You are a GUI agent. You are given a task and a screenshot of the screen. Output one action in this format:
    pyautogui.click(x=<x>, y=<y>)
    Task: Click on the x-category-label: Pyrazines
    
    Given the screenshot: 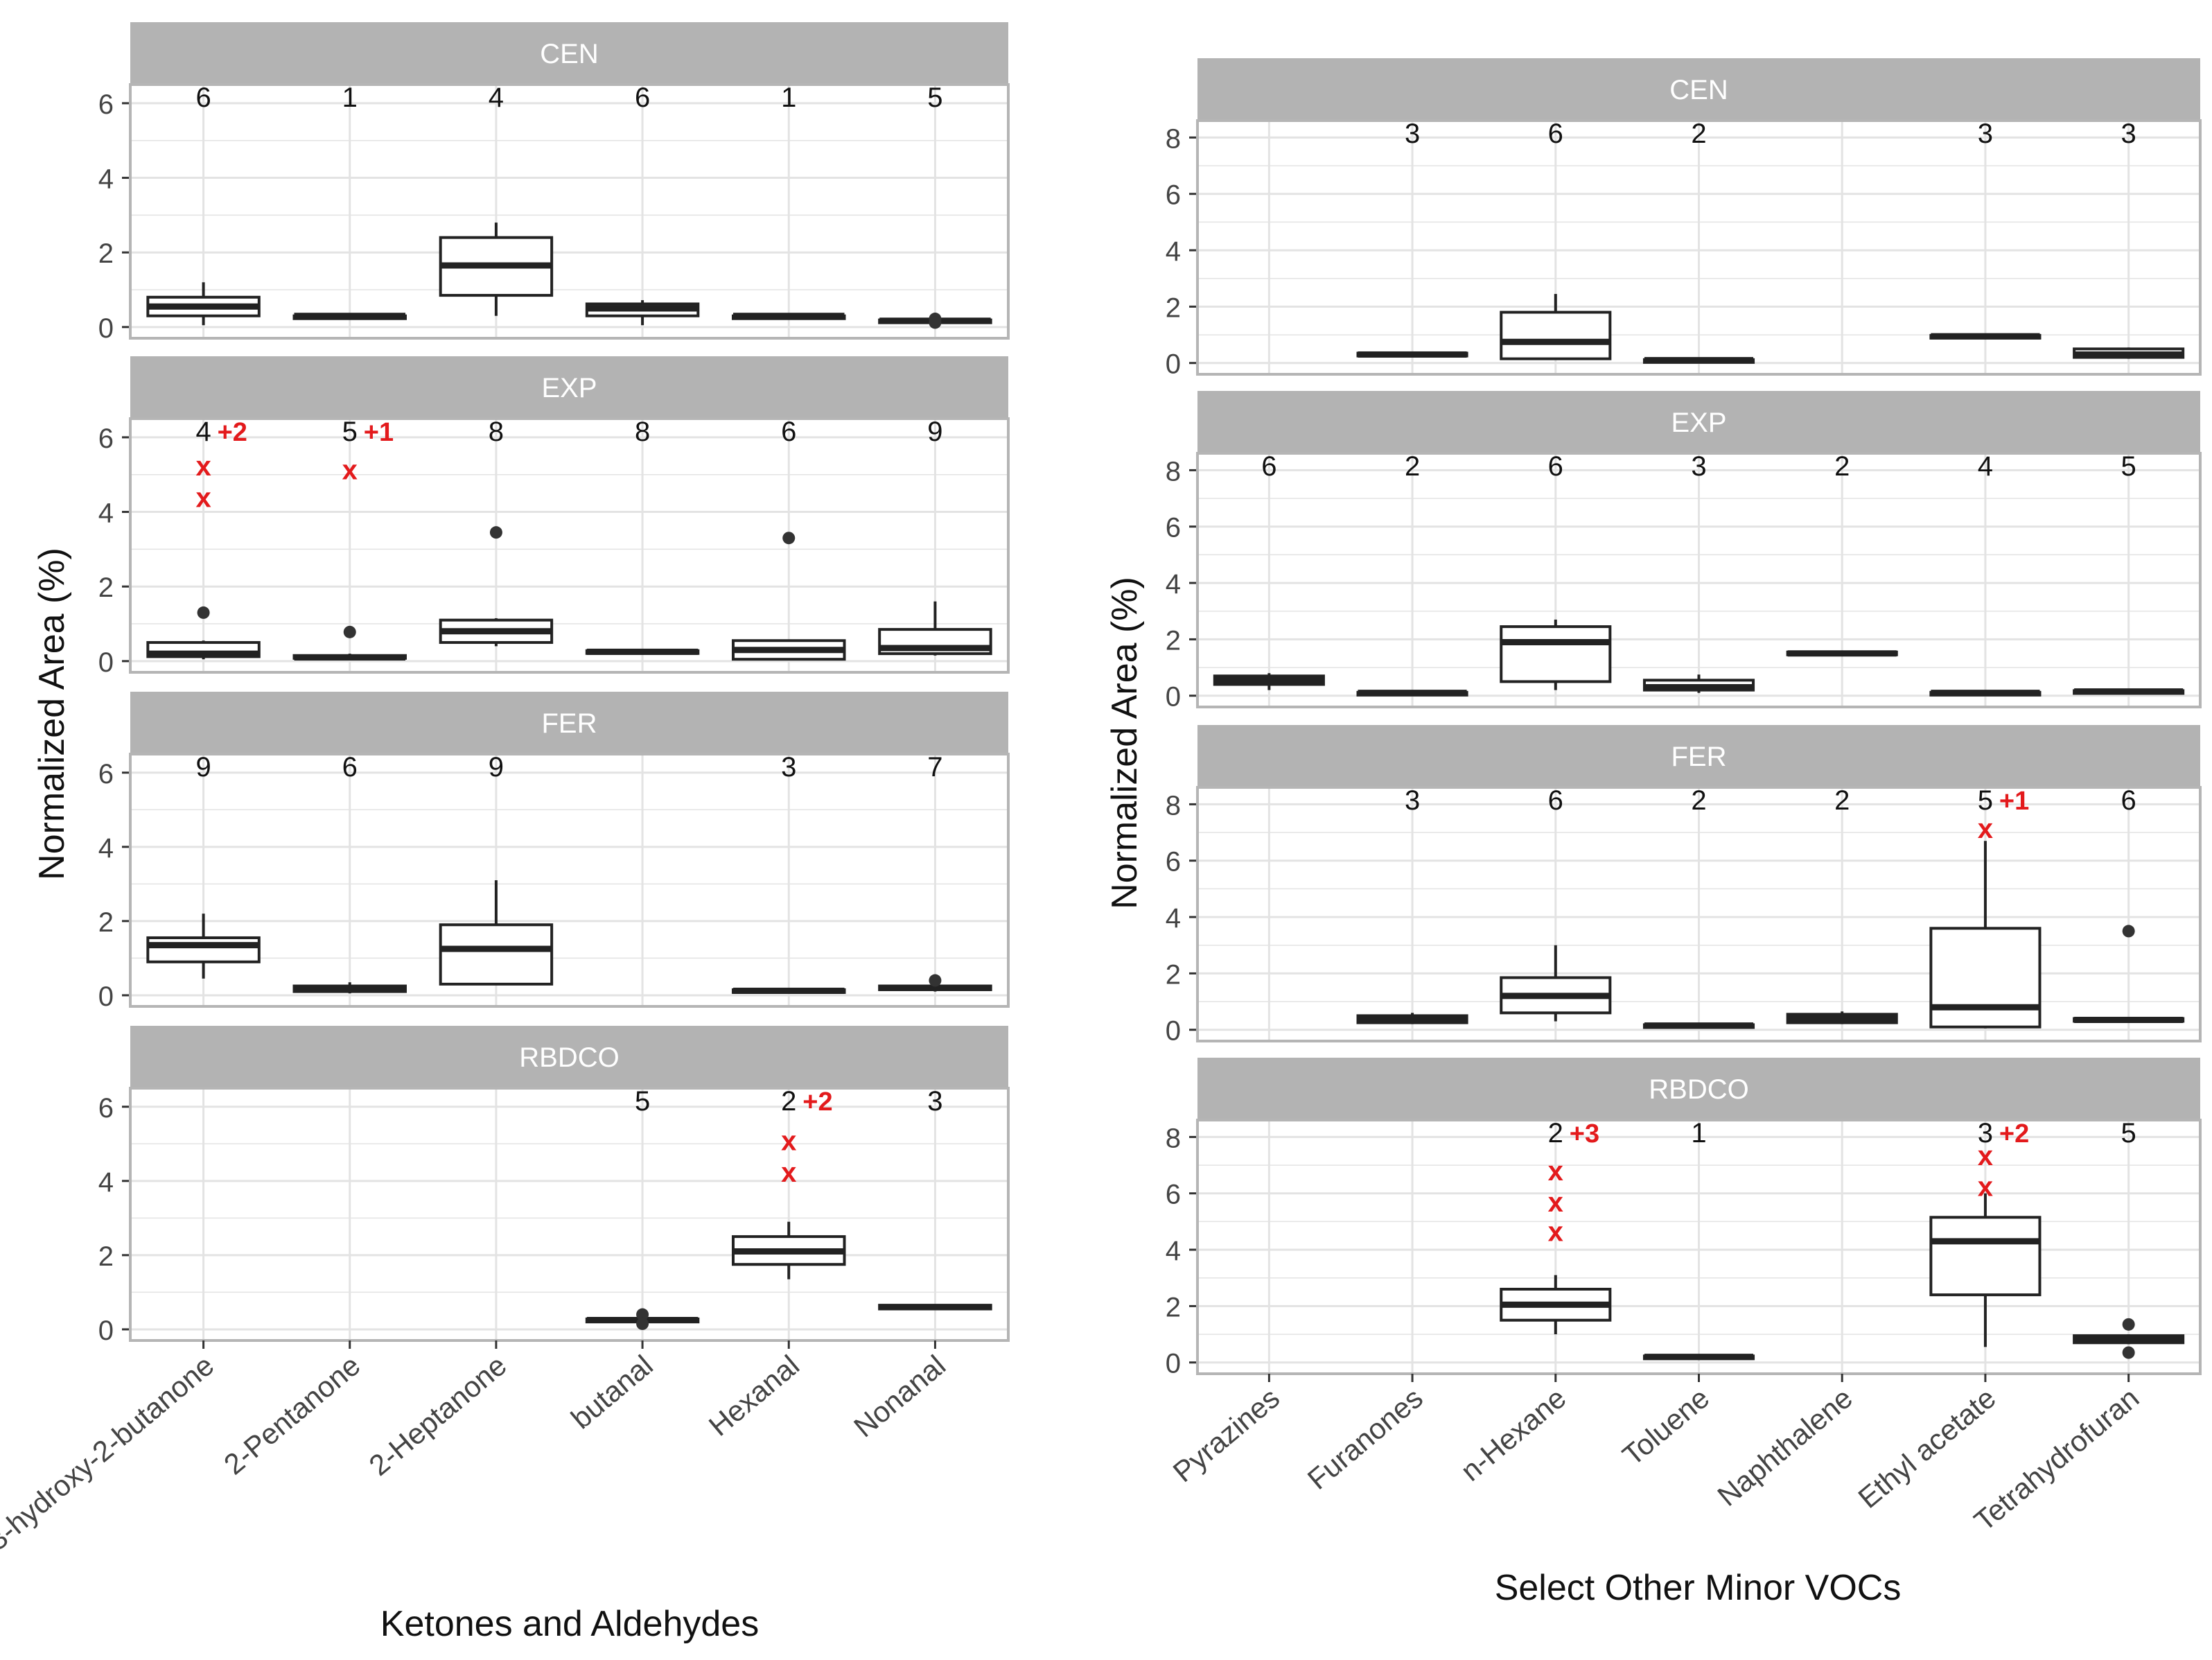 What is the action you would take?
    pyautogui.click(x=1226, y=1435)
    